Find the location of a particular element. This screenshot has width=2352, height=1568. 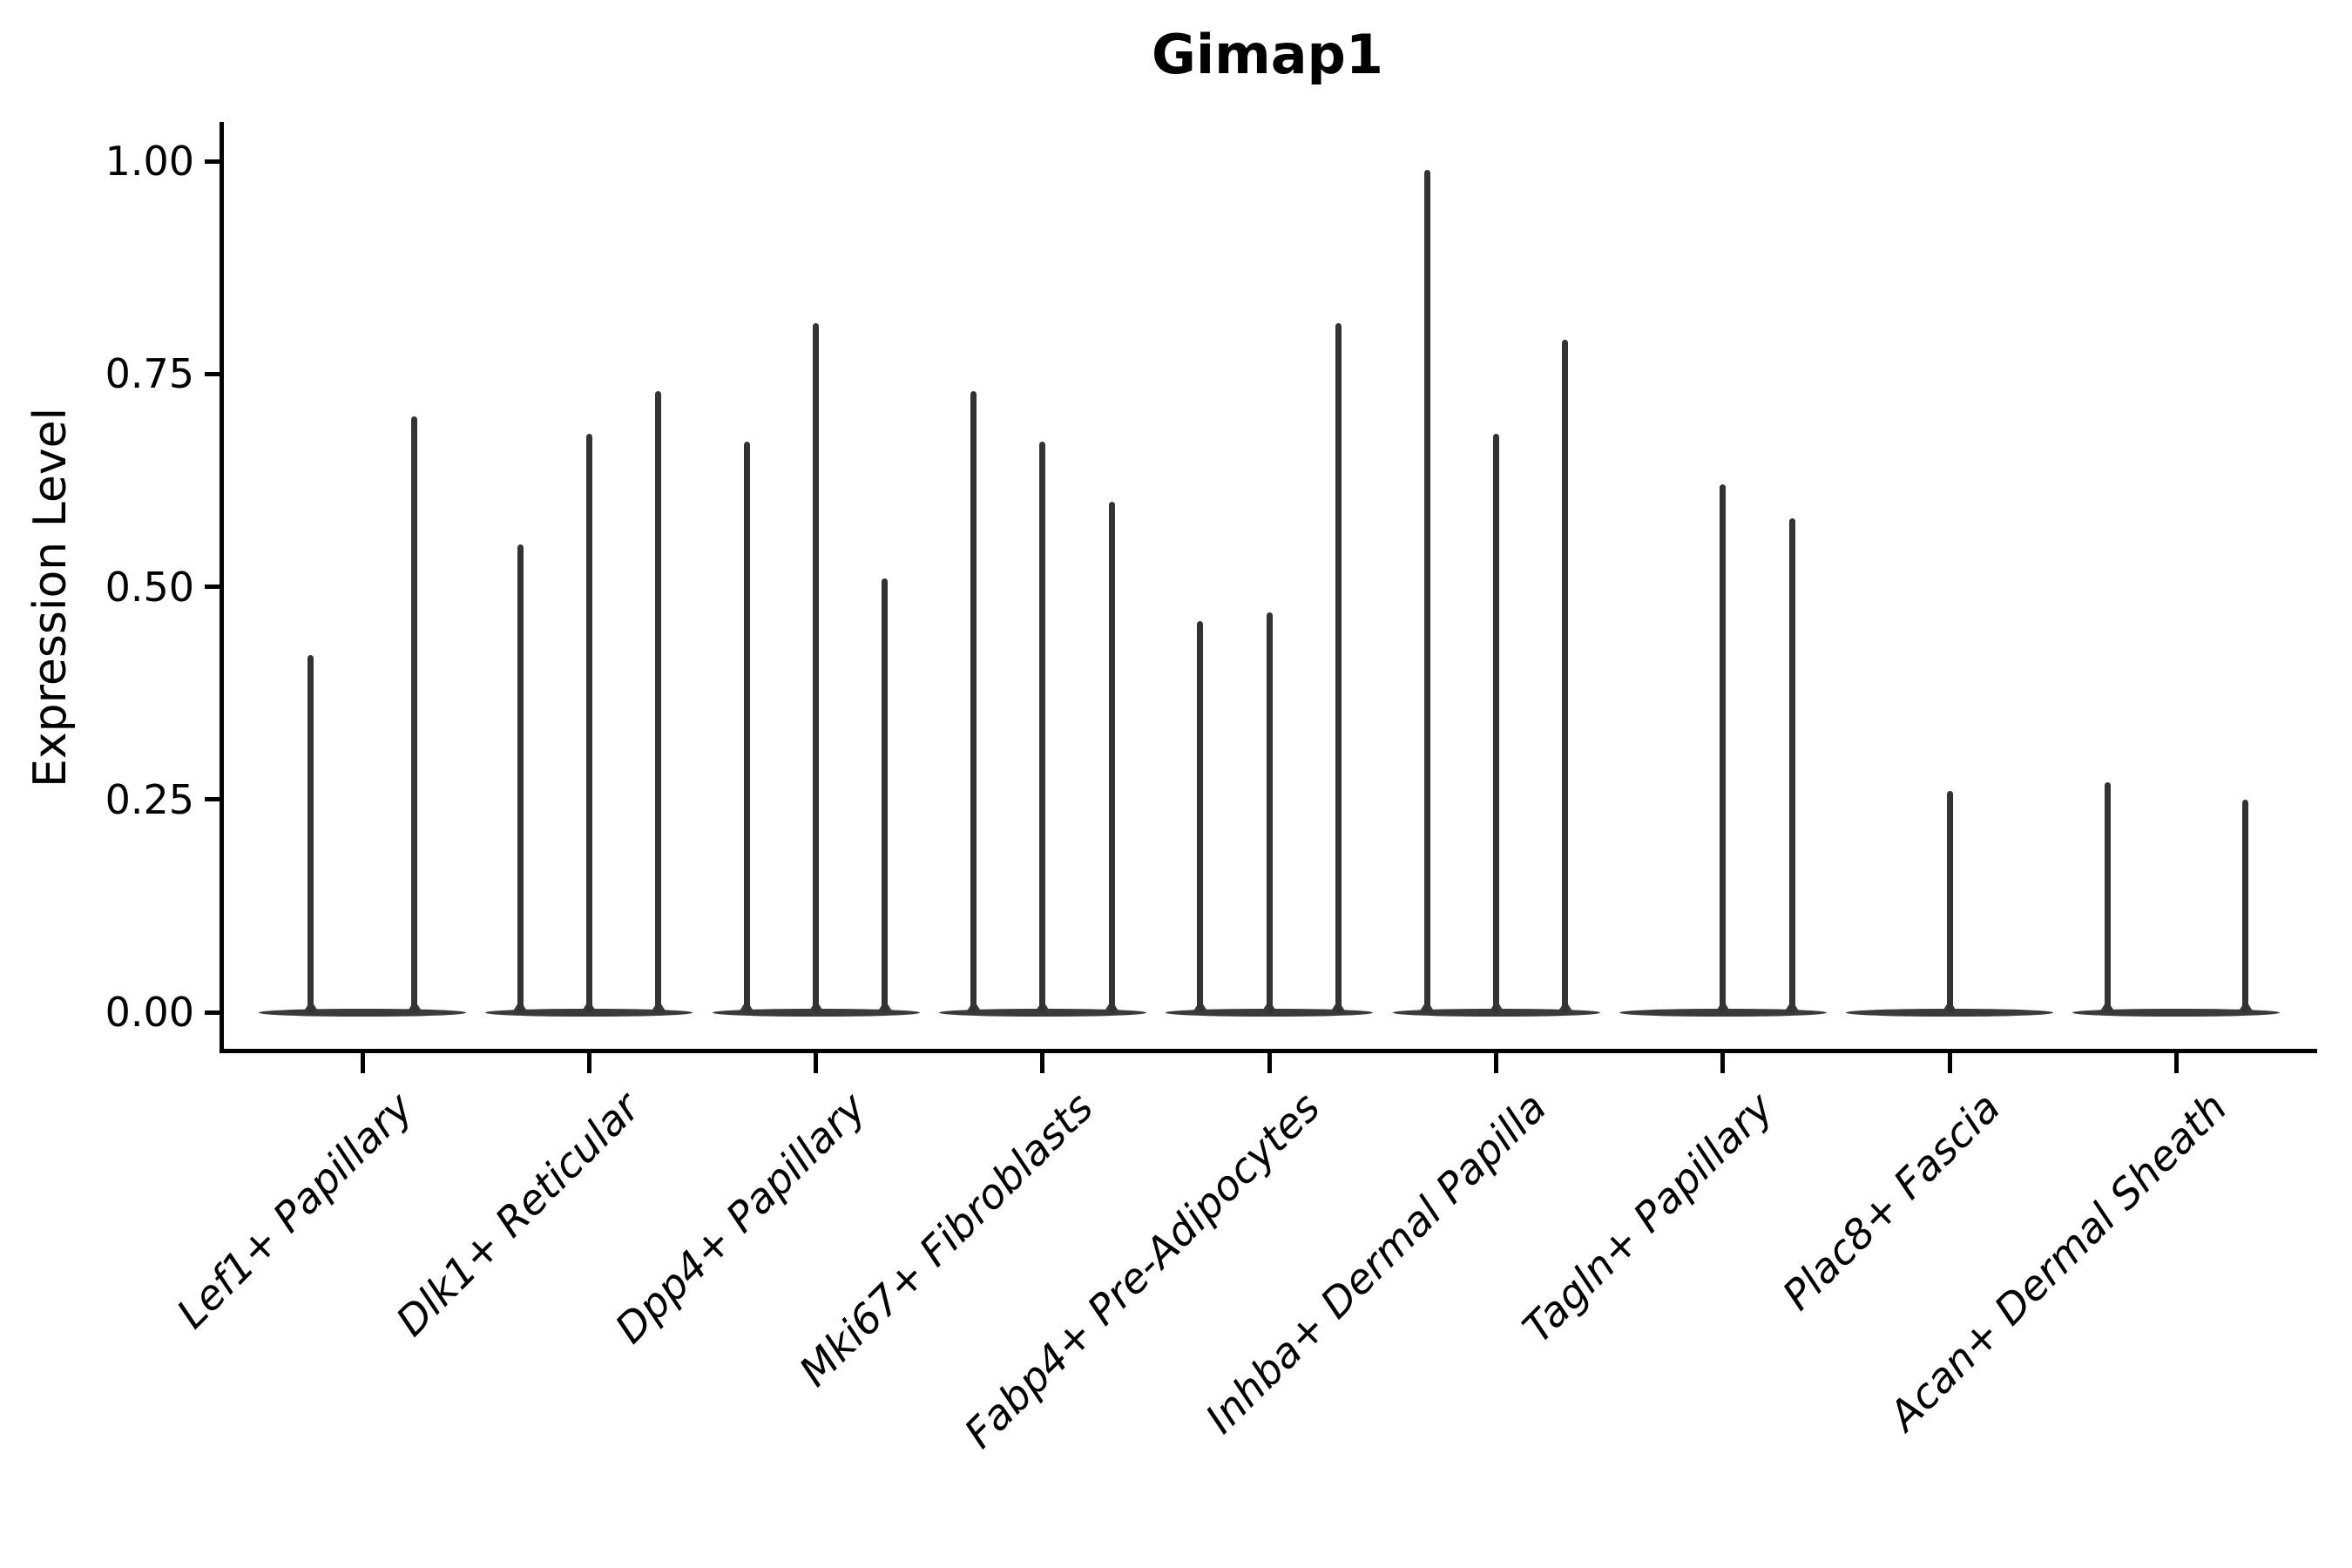

x-axis-spine is located at coordinates (1268, 1051).